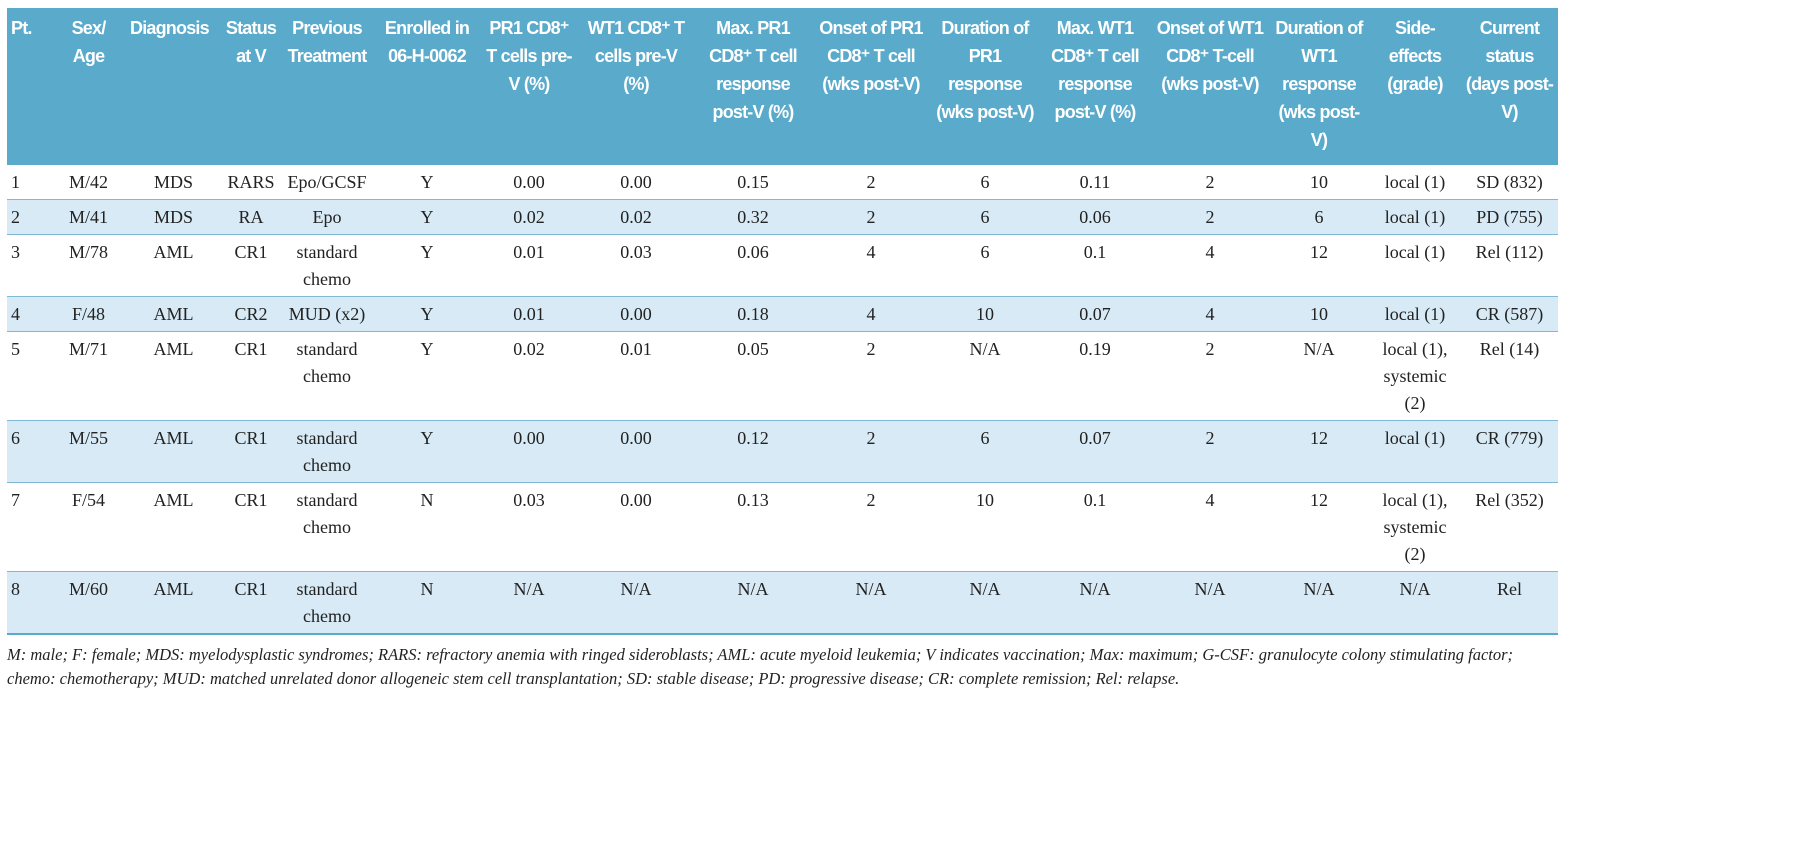  Describe the element at coordinates (29, 602) in the screenshot. I see `table-cell: 8` at that location.